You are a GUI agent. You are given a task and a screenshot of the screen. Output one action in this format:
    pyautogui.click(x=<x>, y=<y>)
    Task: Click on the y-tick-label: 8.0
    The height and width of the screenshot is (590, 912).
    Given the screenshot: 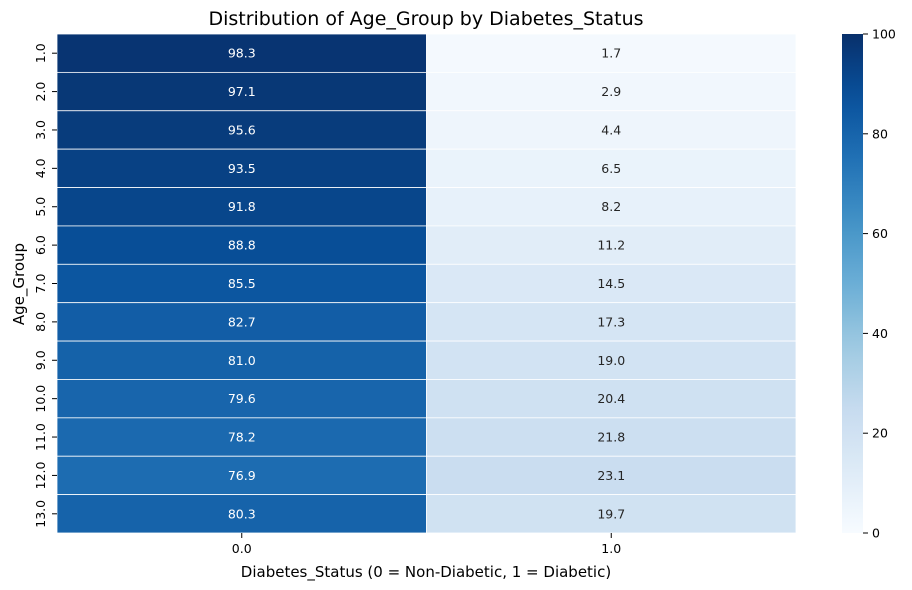 What is the action you would take?
    pyautogui.click(x=40, y=322)
    